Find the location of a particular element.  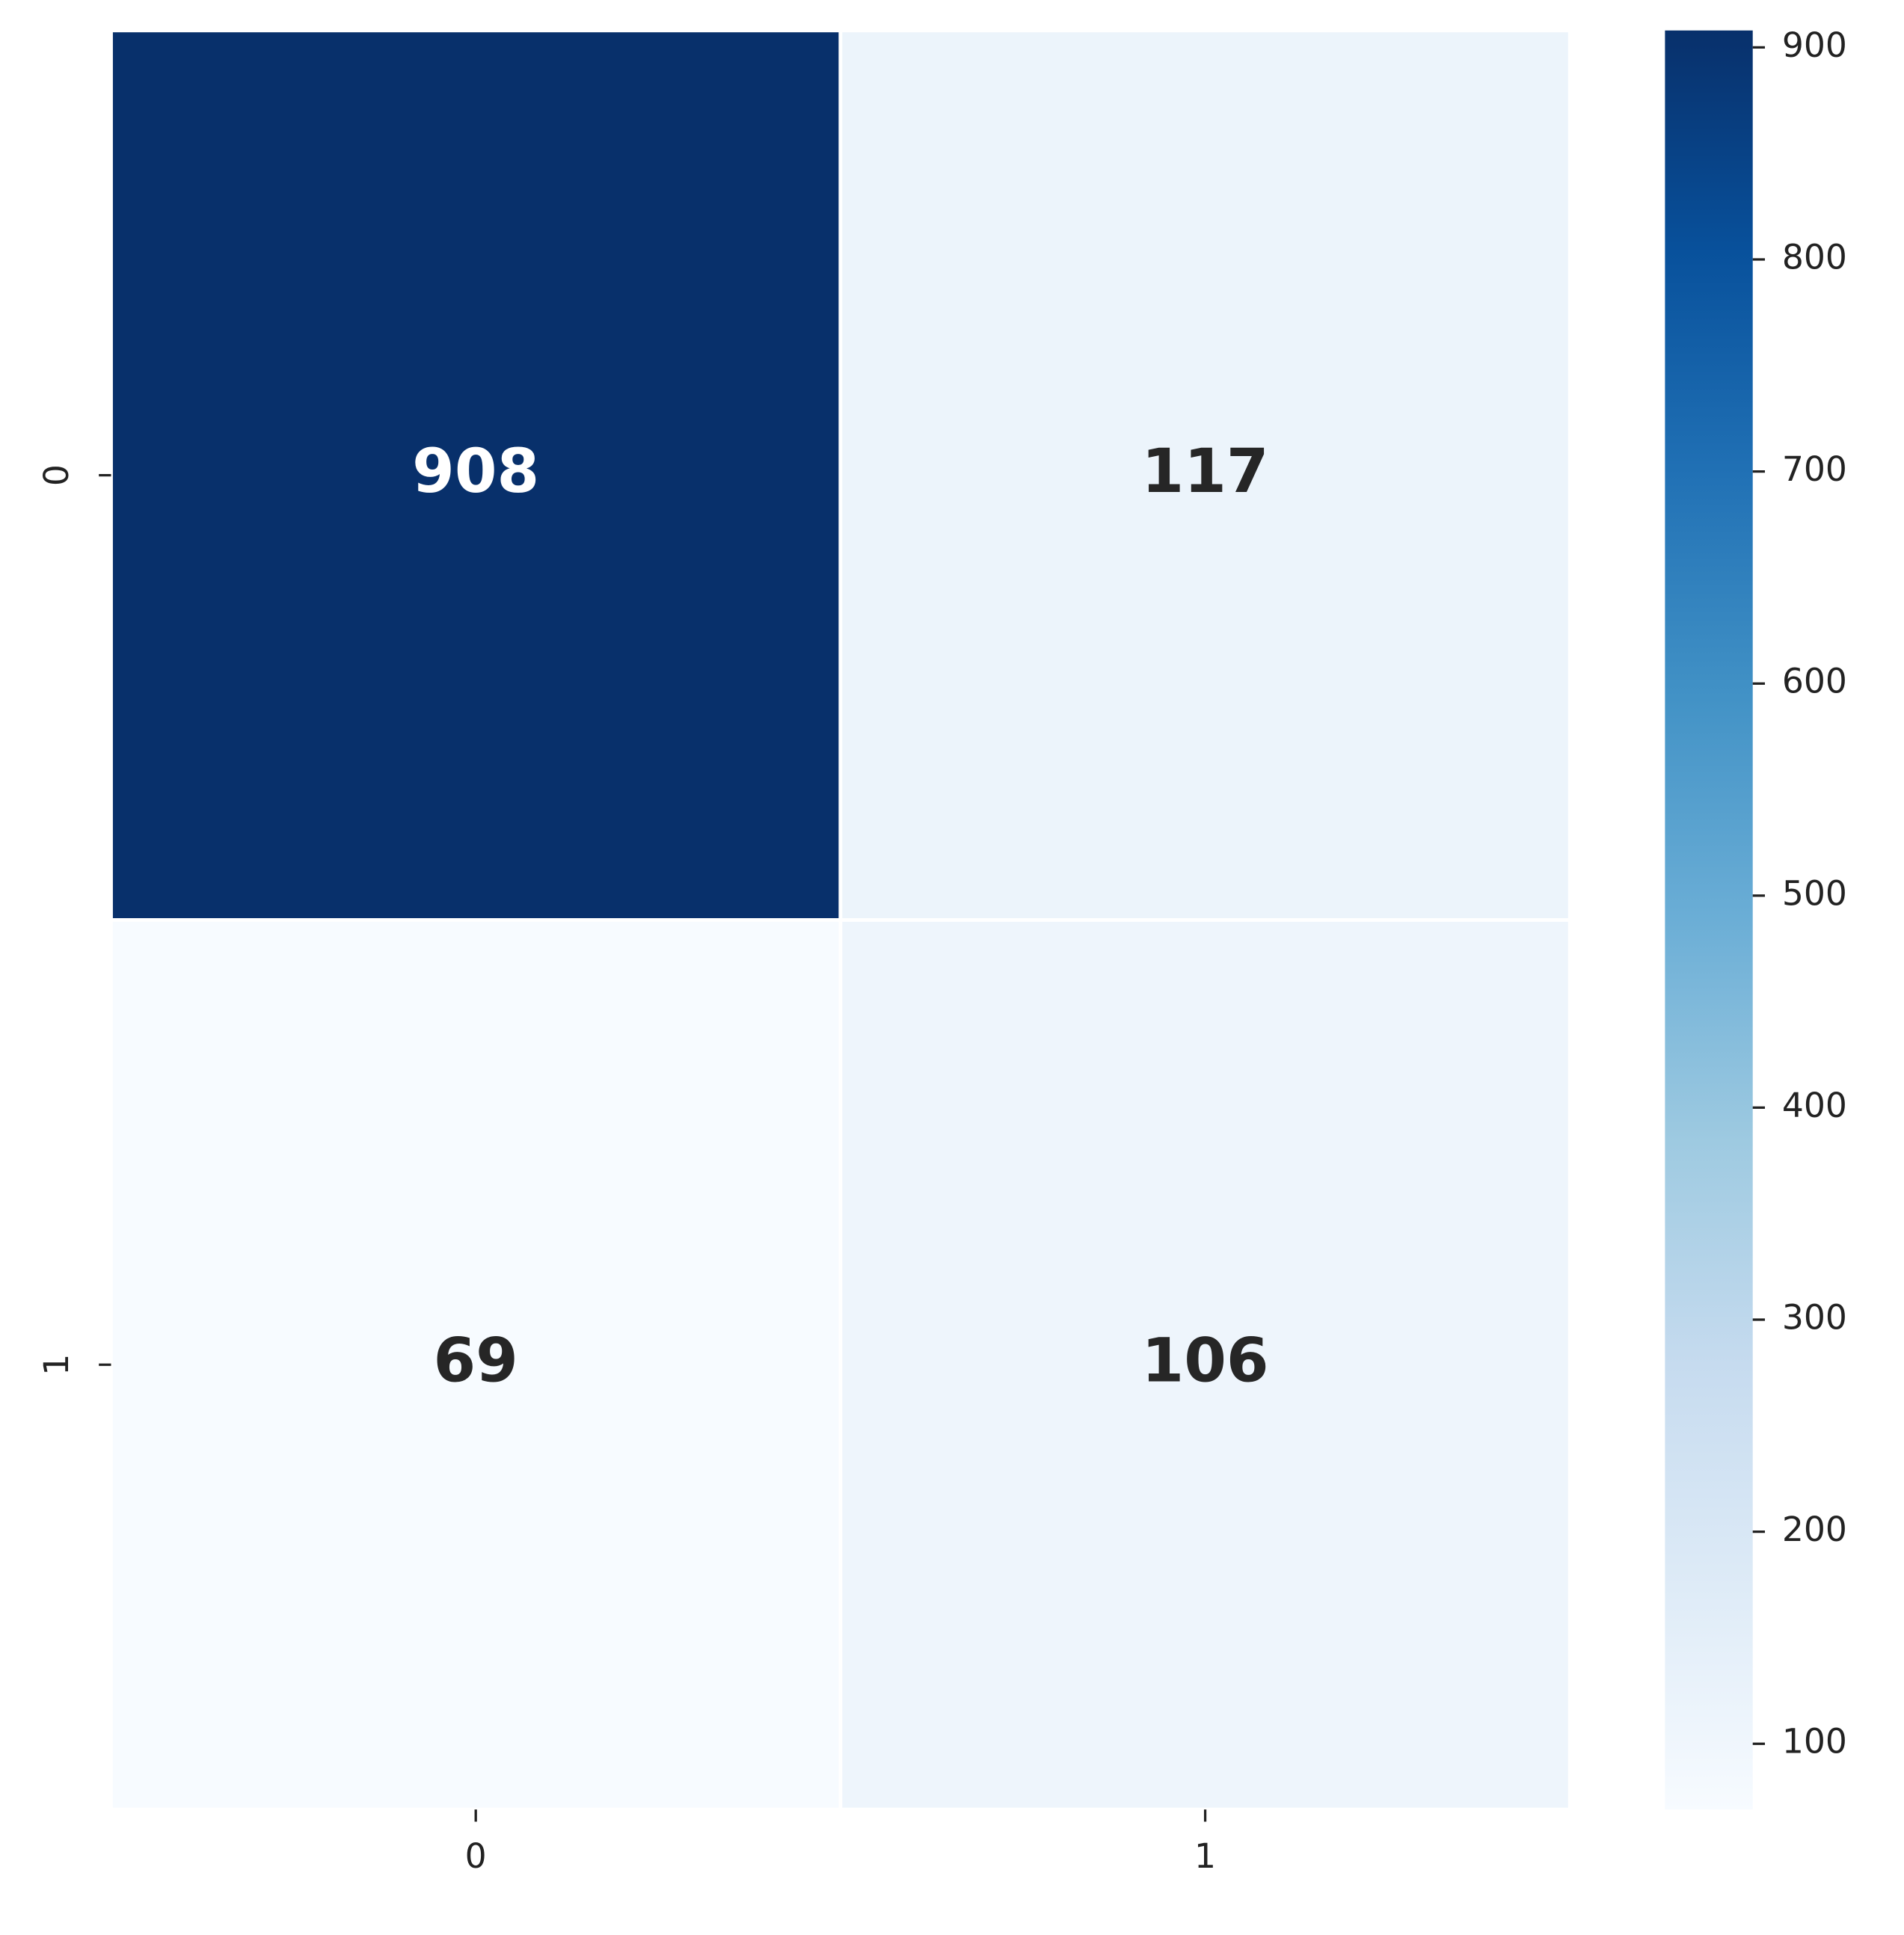

cell-annotation: 106 is located at coordinates (1205, 1361).